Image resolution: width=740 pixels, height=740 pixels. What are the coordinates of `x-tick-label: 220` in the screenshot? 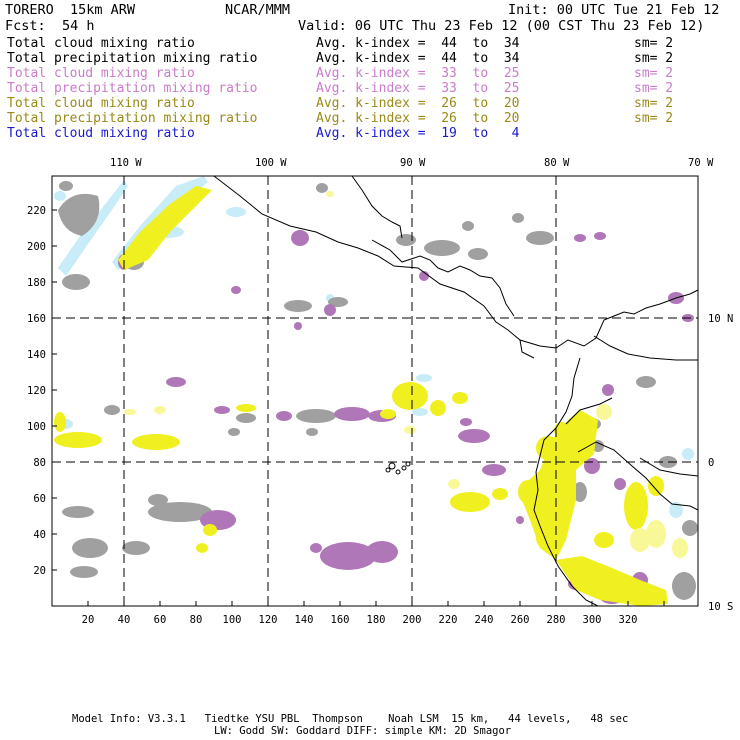 It's located at (448, 620).